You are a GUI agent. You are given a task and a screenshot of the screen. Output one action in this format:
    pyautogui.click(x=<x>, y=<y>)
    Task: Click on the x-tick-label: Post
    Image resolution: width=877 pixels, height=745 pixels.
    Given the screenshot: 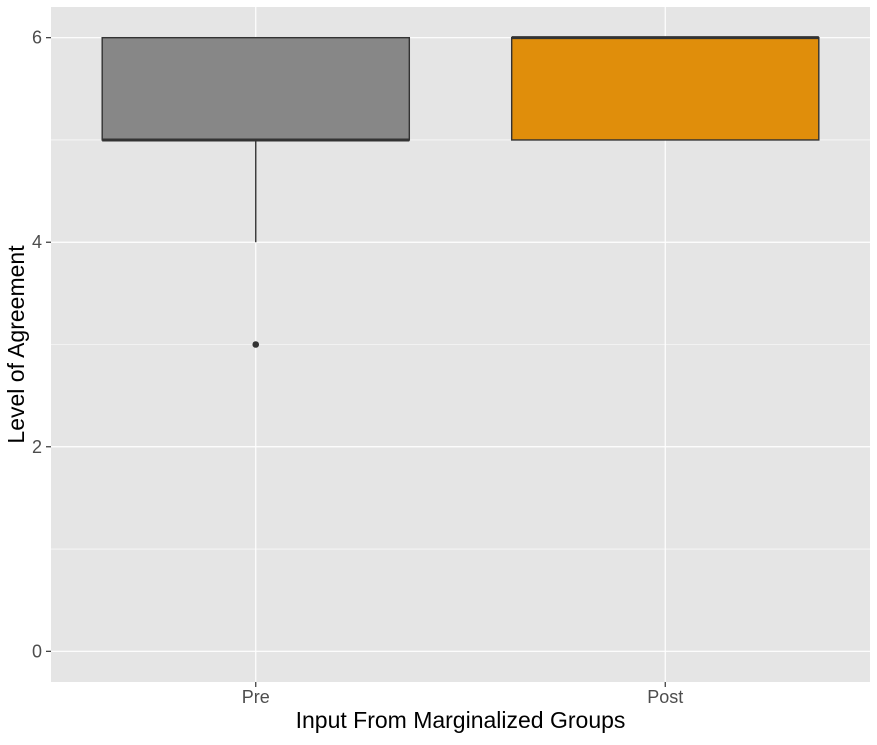 What is the action you would take?
    pyautogui.click(x=665, y=697)
    